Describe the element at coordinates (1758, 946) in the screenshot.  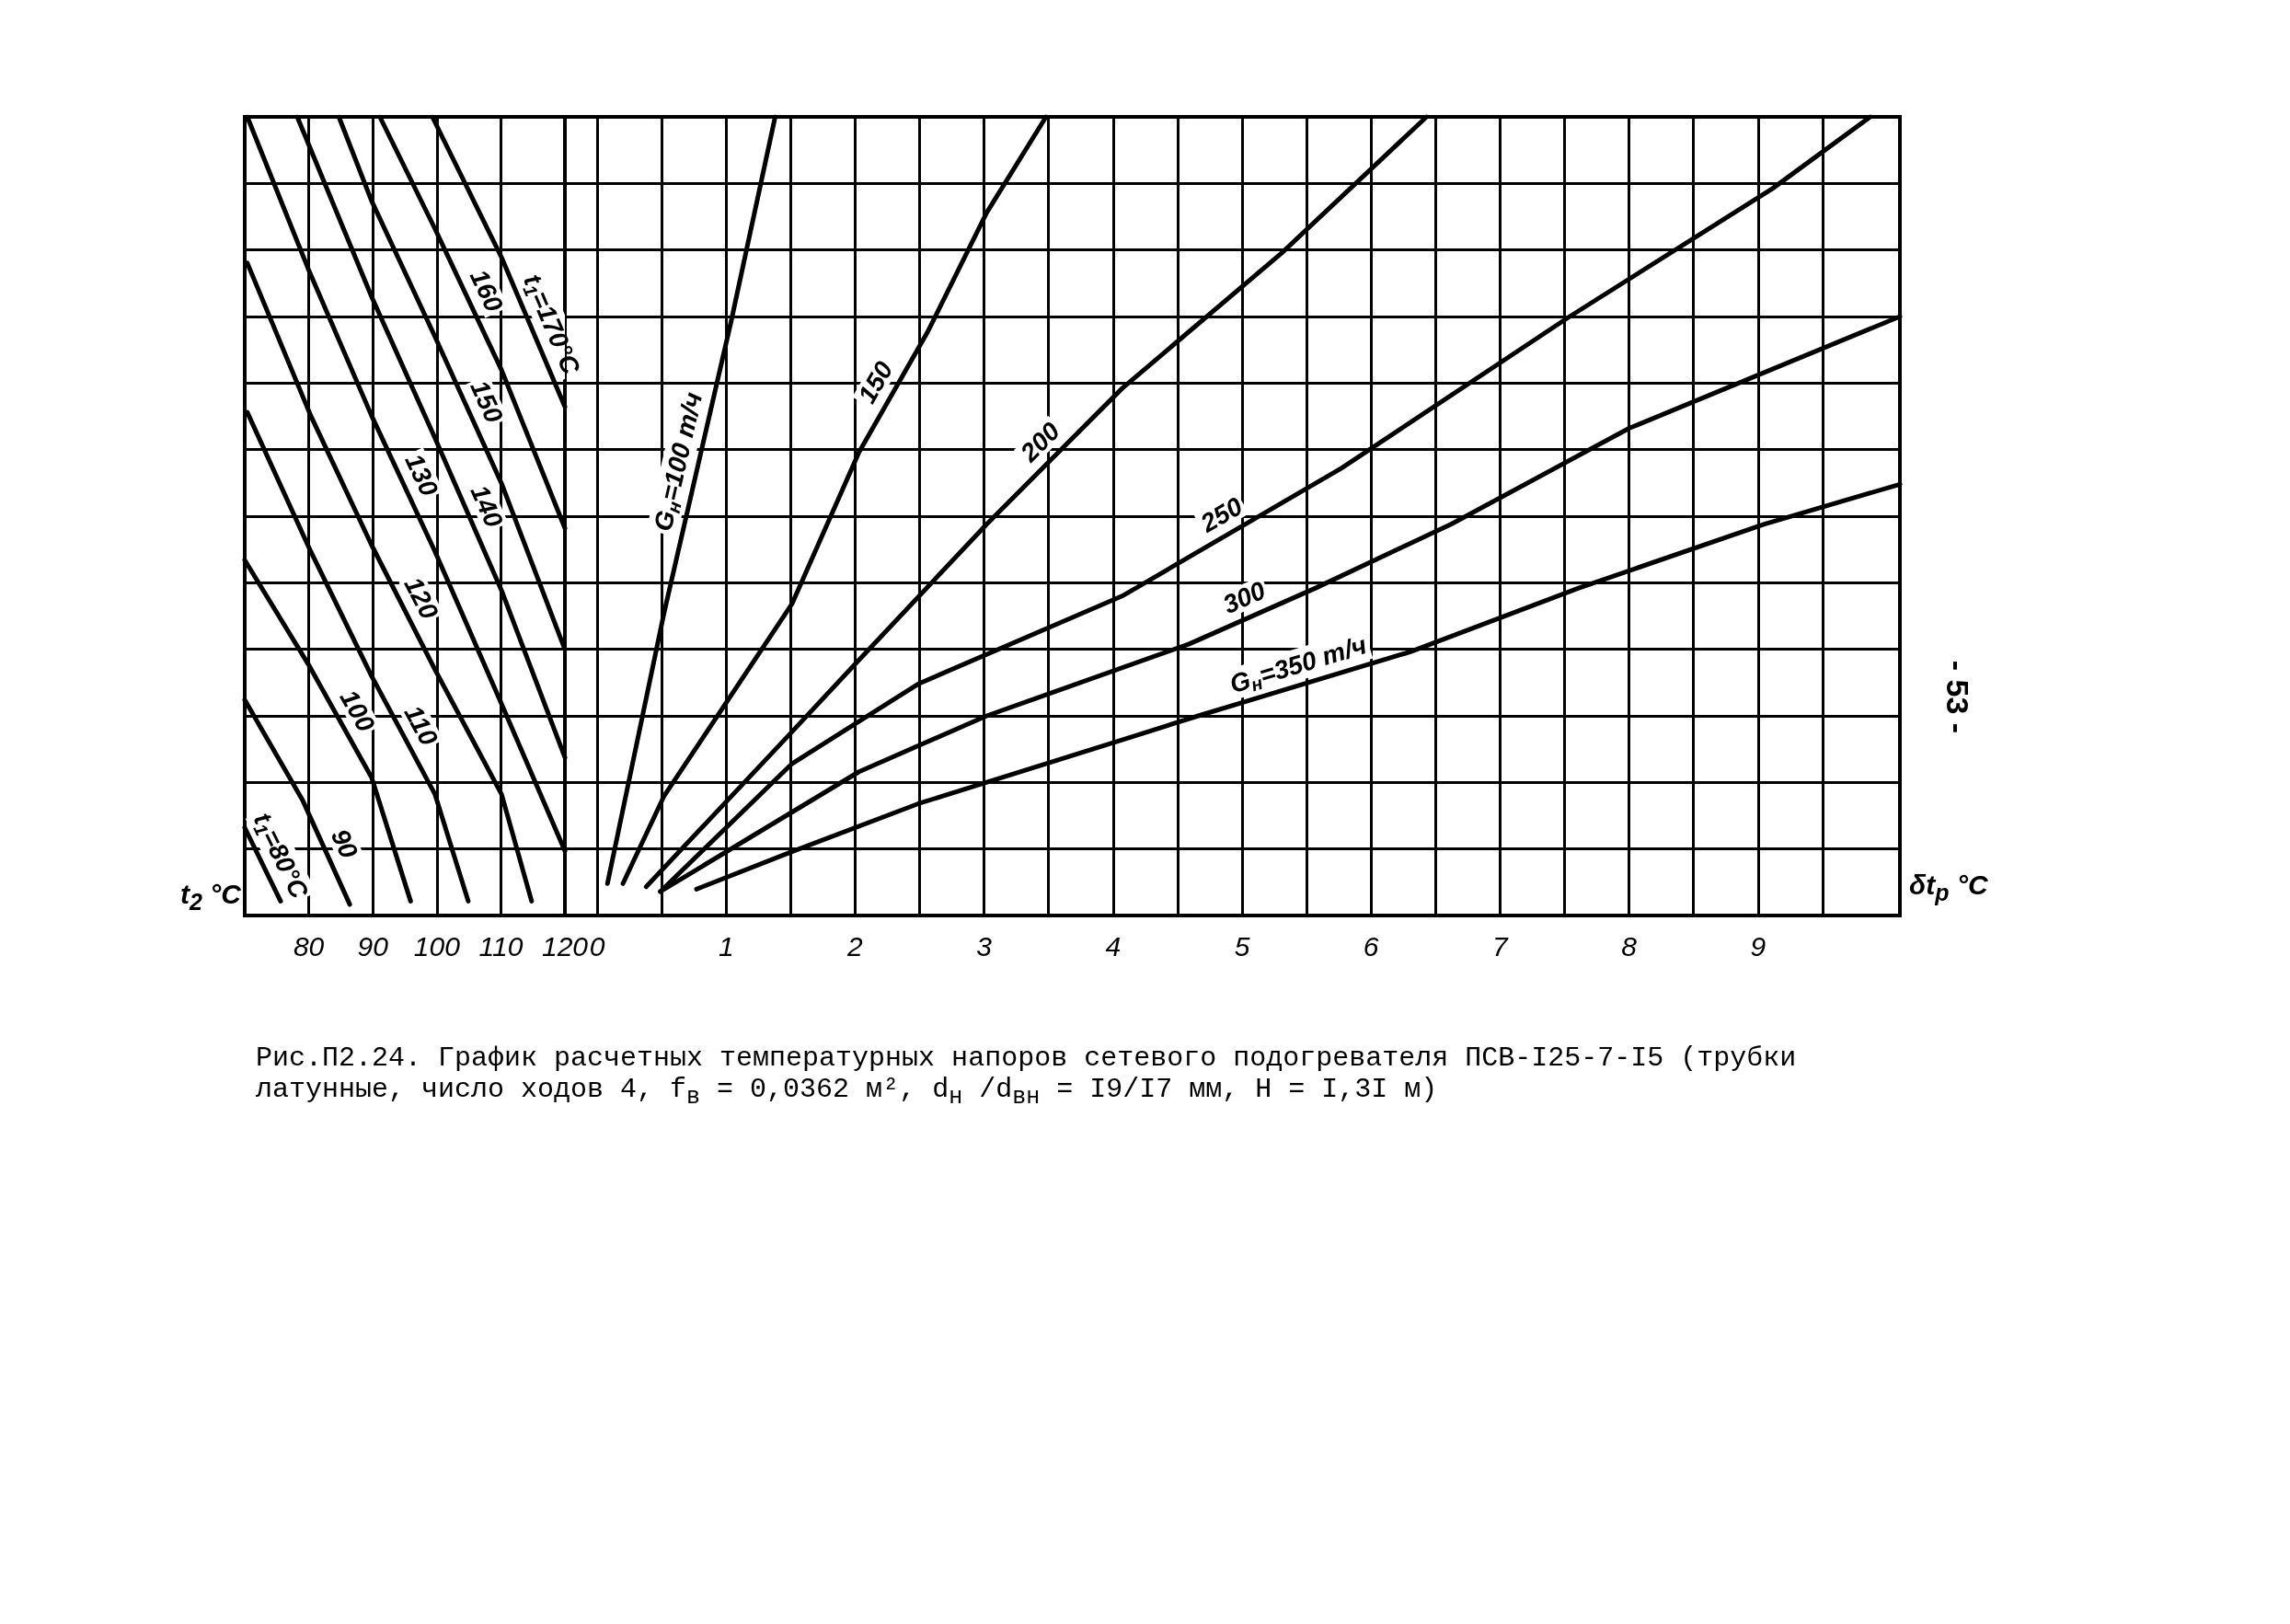
I see `x-tick-label: 9` at that location.